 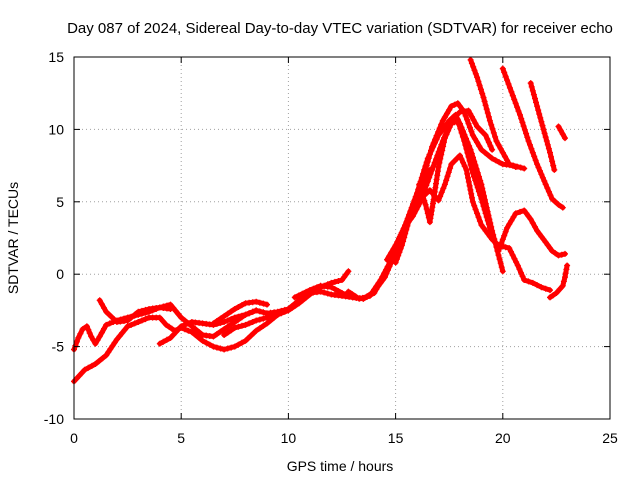 I want to click on y-tick-label: 15, so click(x=56, y=57).